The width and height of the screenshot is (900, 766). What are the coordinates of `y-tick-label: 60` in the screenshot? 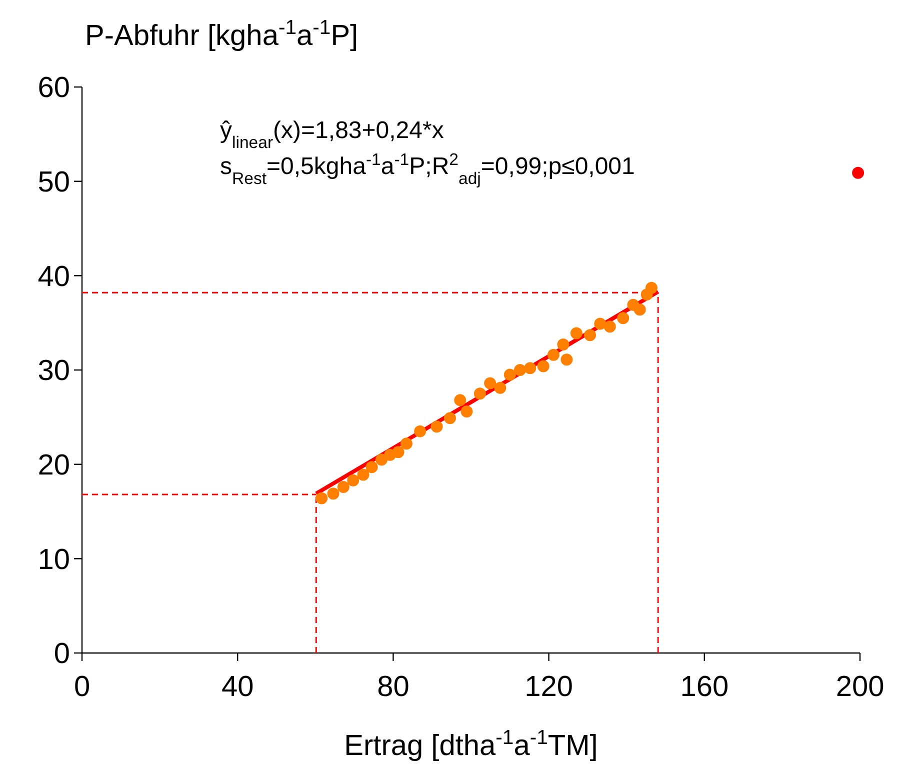 It's located at (54, 88).